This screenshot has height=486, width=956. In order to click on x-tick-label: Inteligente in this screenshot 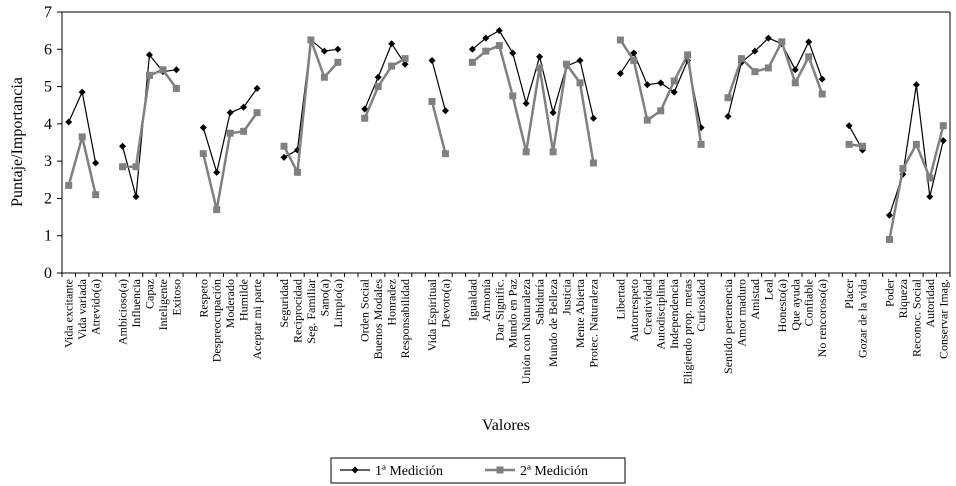, I will do `click(163, 304)`.